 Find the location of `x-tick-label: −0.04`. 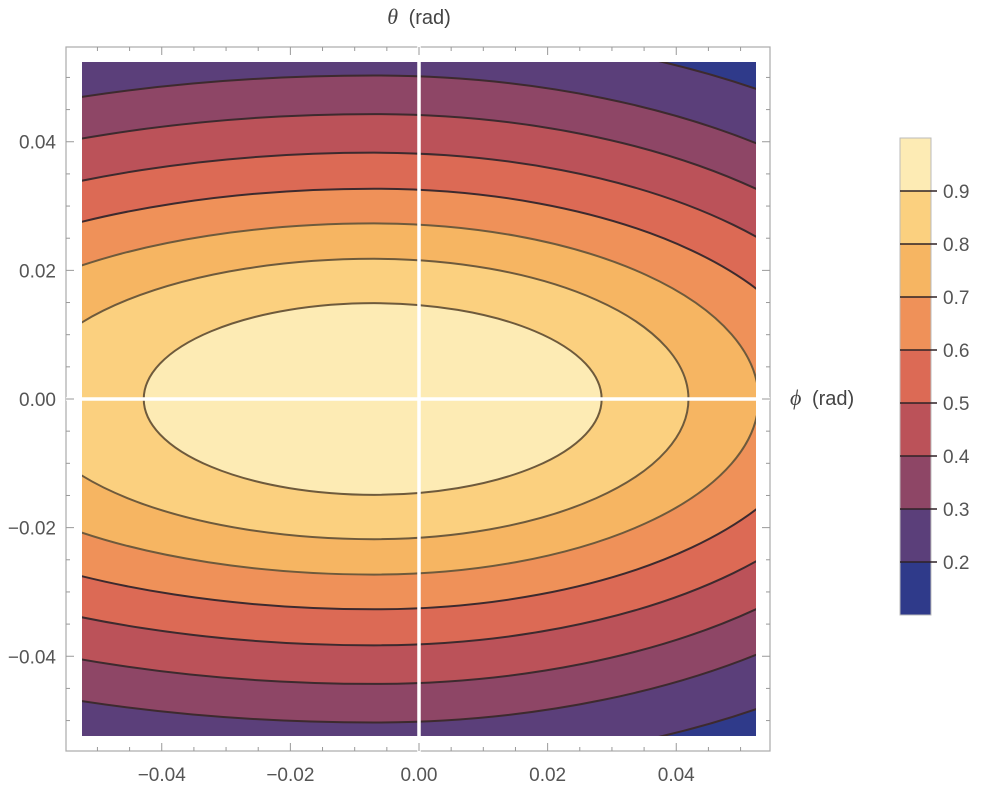

x-tick-label: −0.04 is located at coordinates (162, 775).